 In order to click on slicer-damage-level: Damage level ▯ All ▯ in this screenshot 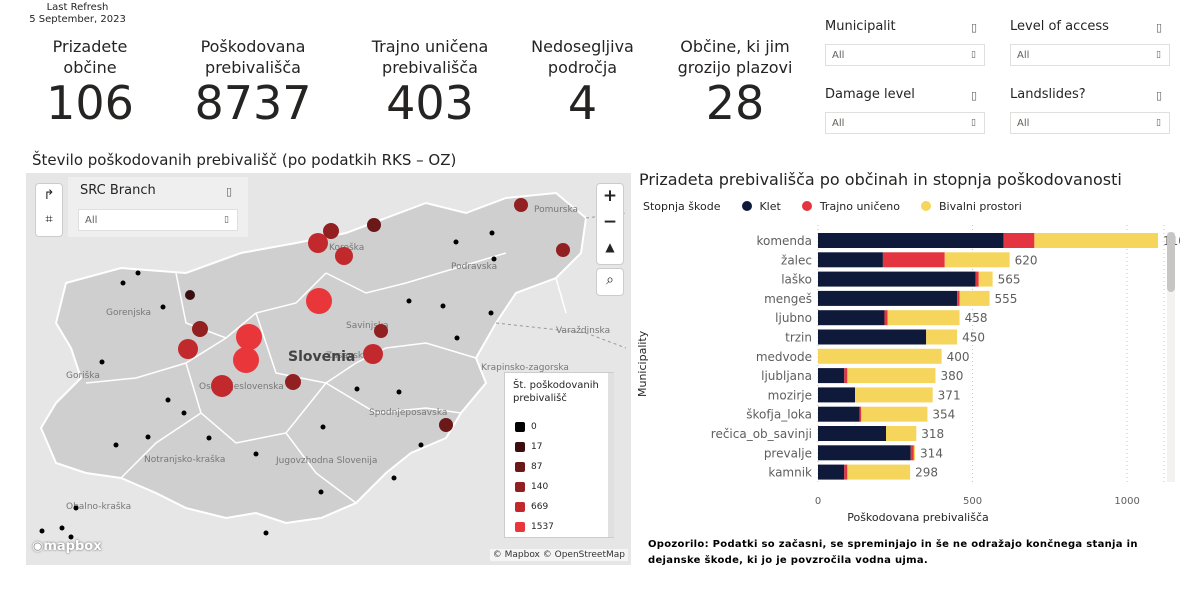, I will do `click(905, 112)`.